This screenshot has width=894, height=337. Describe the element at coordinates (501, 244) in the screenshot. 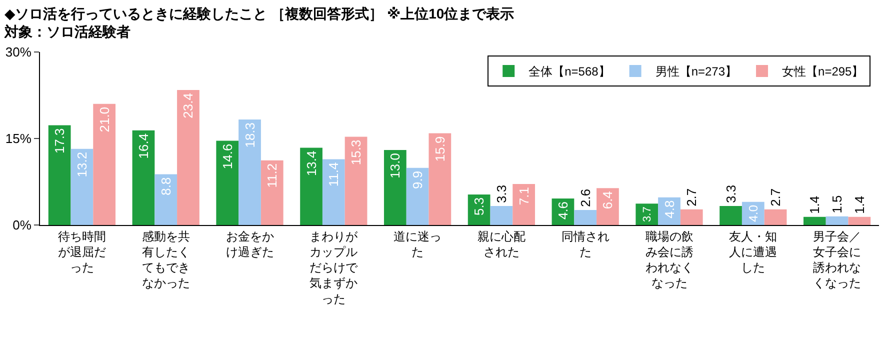

I see `x-tick-label: 親に心配された` at that location.